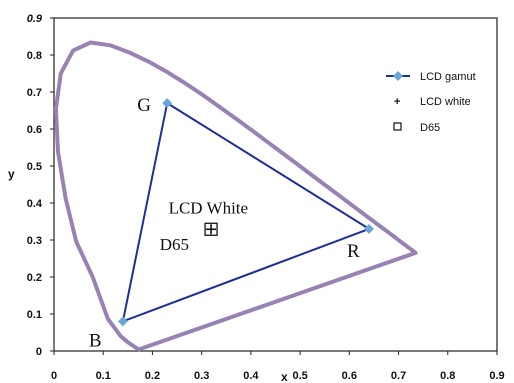 The height and width of the screenshot is (383, 514). I want to click on x-tick-label: 0.8, so click(447, 376).